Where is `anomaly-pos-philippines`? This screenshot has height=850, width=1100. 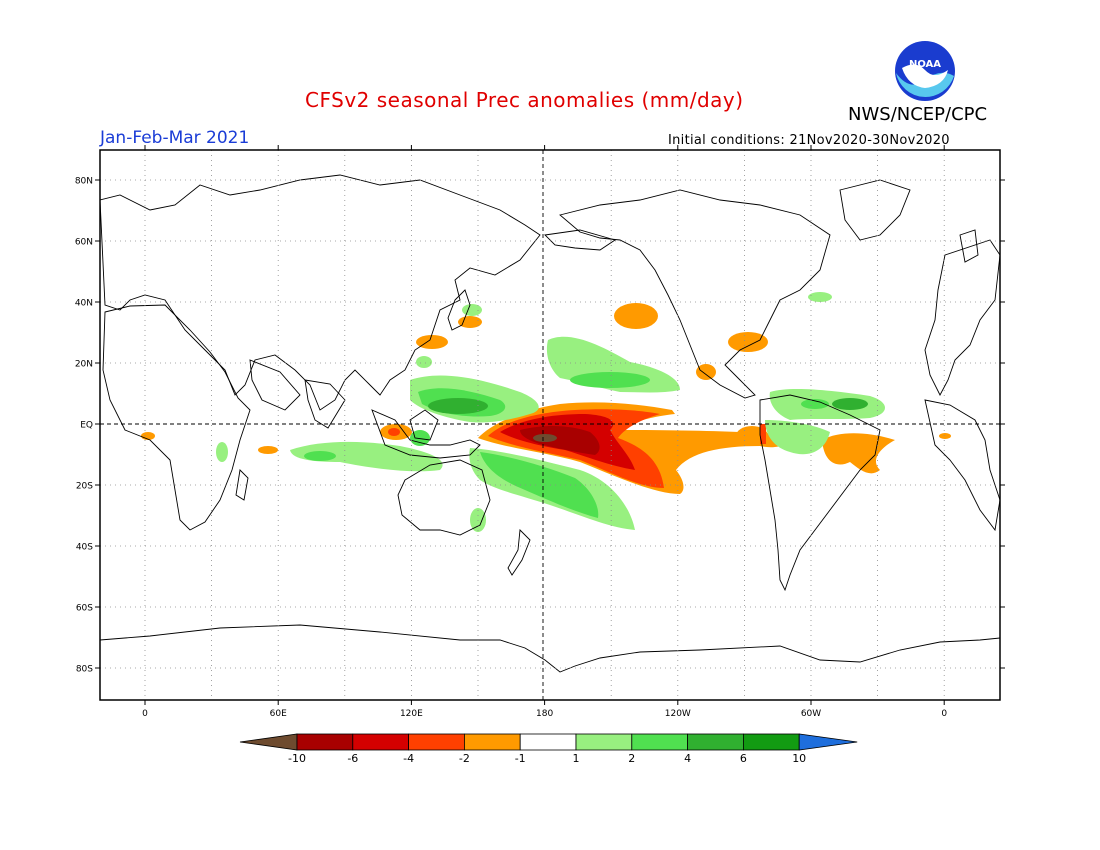 anomaly-pos-philippines is located at coordinates (424, 362).